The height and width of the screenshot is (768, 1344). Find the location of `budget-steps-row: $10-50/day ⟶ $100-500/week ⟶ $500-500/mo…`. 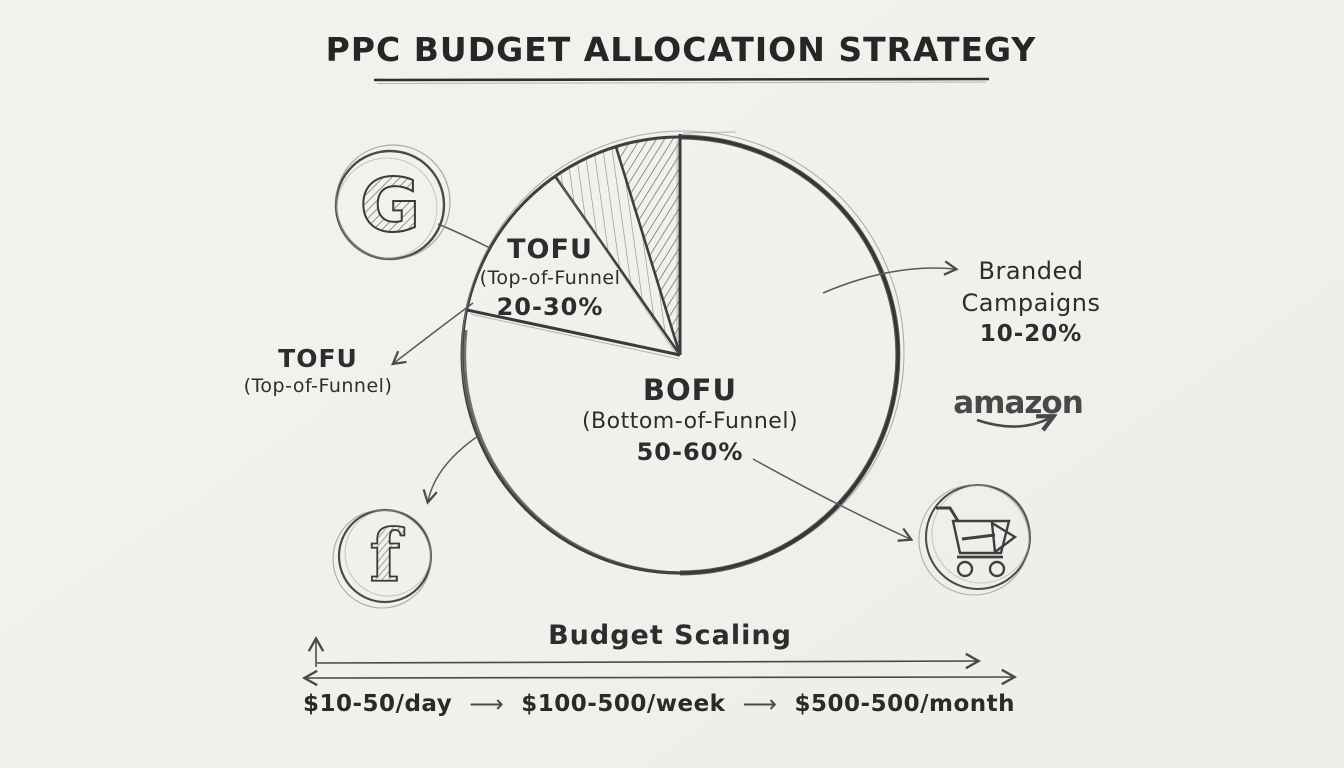

budget-steps-row: $10-50/day ⟶ $100-500/week ⟶ $500-500/mo… is located at coordinates (659, 704).